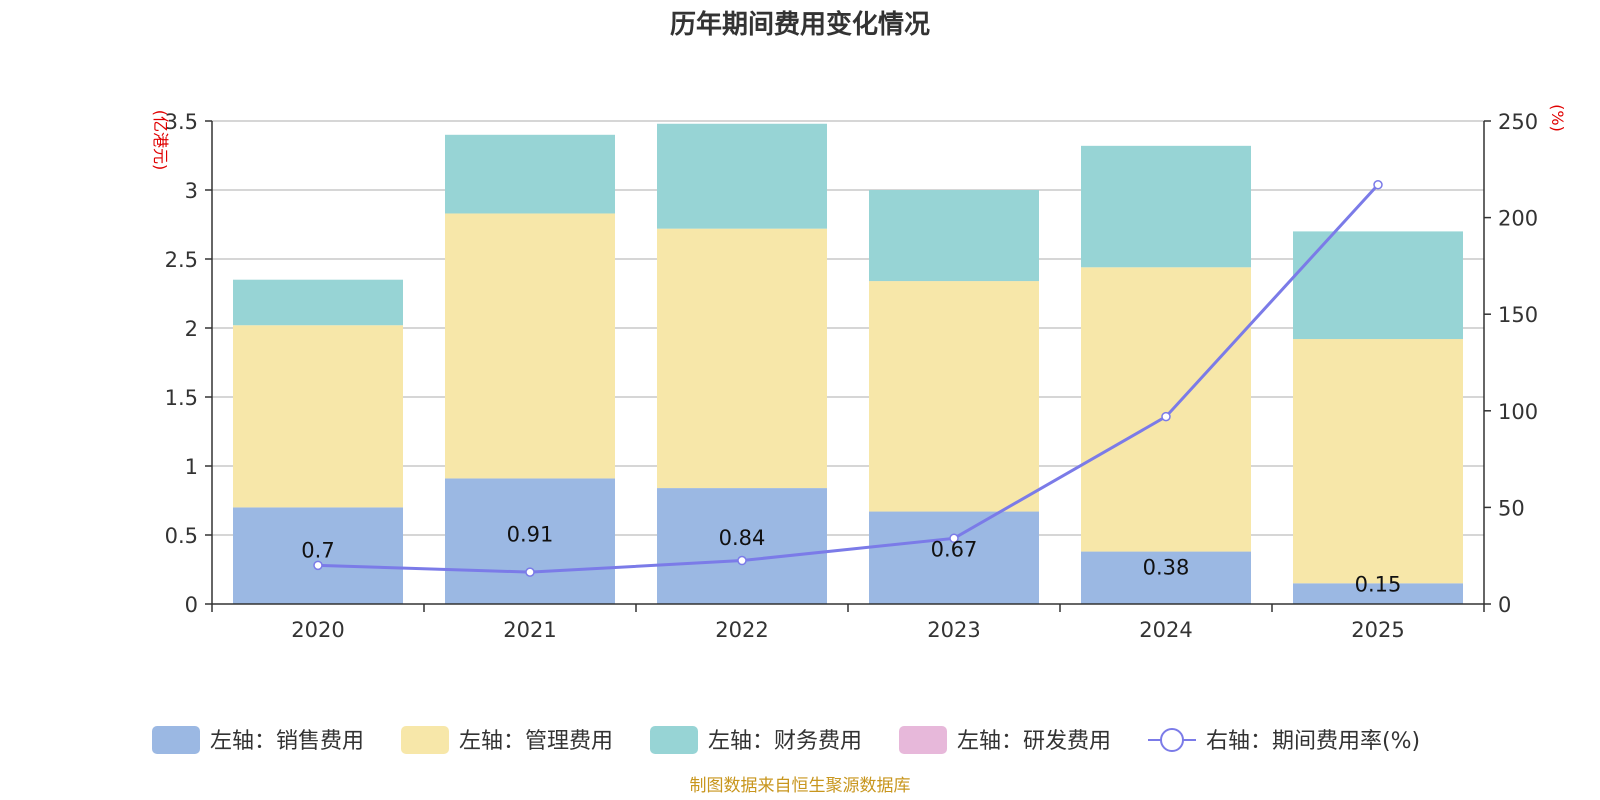 This screenshot has width=1600, height=800. What do you see at coordinates (1511, 508) in the screenshot?
I see `right-tick-label: 50` at bounding box center [1511, 508].